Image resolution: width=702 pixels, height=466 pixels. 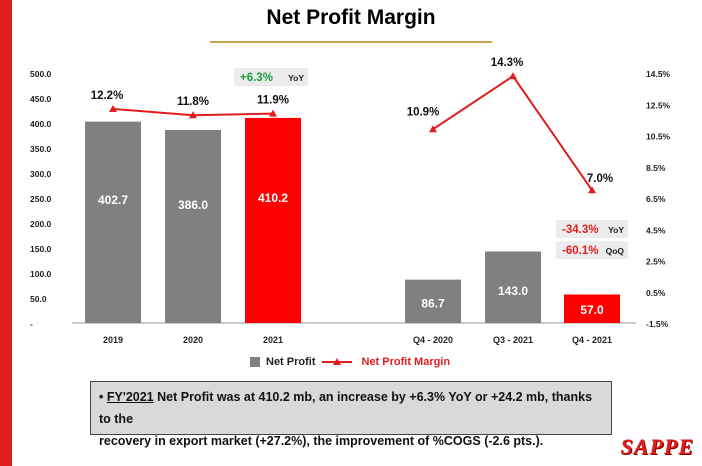 What do you see at coordinates (41, 224) in the screenshot?
I see `left-axis-tick-label: 200.0` at bounding box center [41, 224].